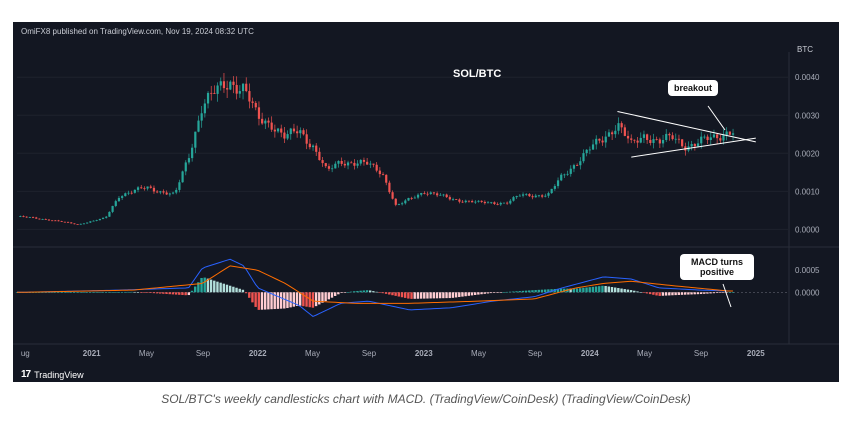 Image resolution: width=852 pixels, height=439 pixels. What do you see at coordinates (477, 74) in the screenshot?
I see `symbol-title: SOL/BTC` at bounding box center [477, 74].